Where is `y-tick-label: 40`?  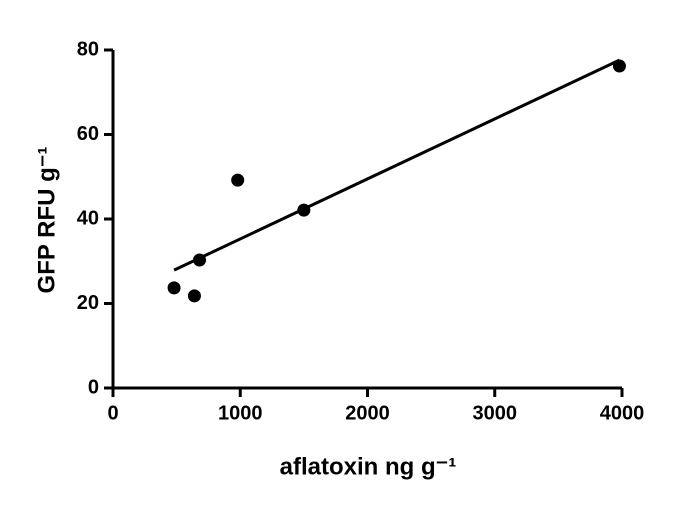
y-tick-label: 40 is located at coordinates (88, 218).